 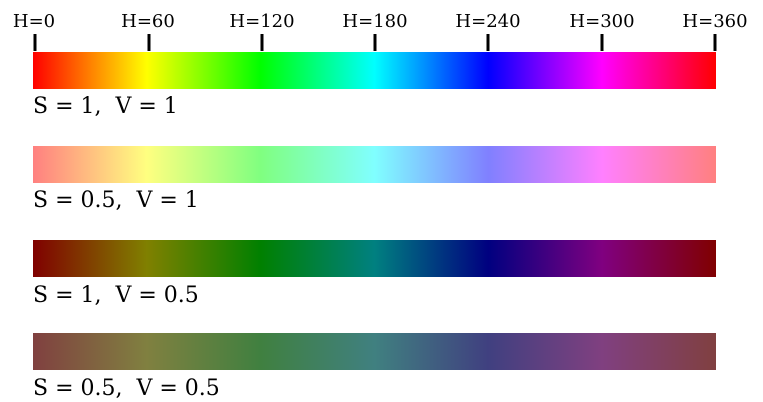 I want to click on hue-tick-label: H=180, so click(x=375, y=21).